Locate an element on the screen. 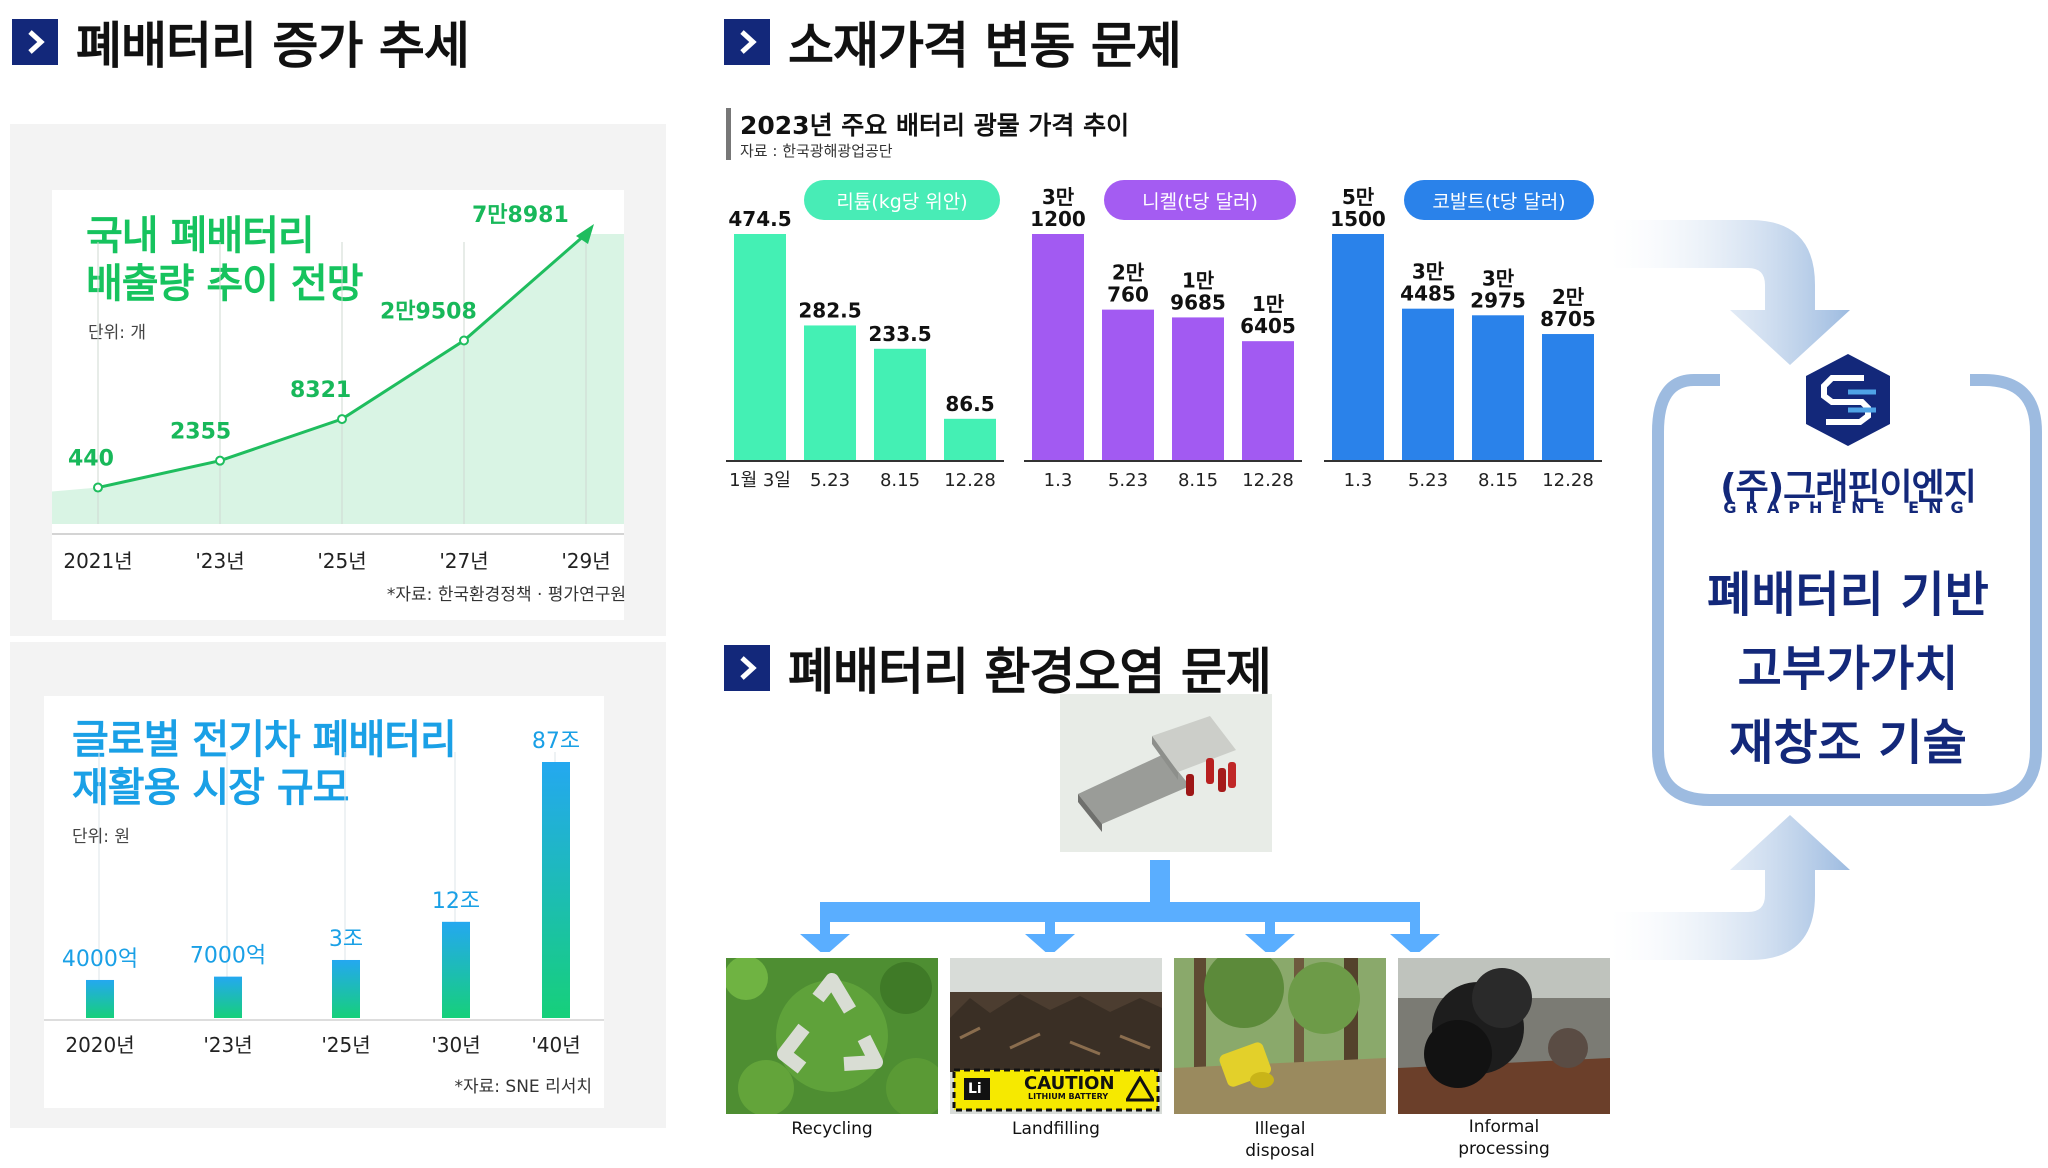 The image size is (2048, 1168). battery-photo is located at coordinates (1166, 773).